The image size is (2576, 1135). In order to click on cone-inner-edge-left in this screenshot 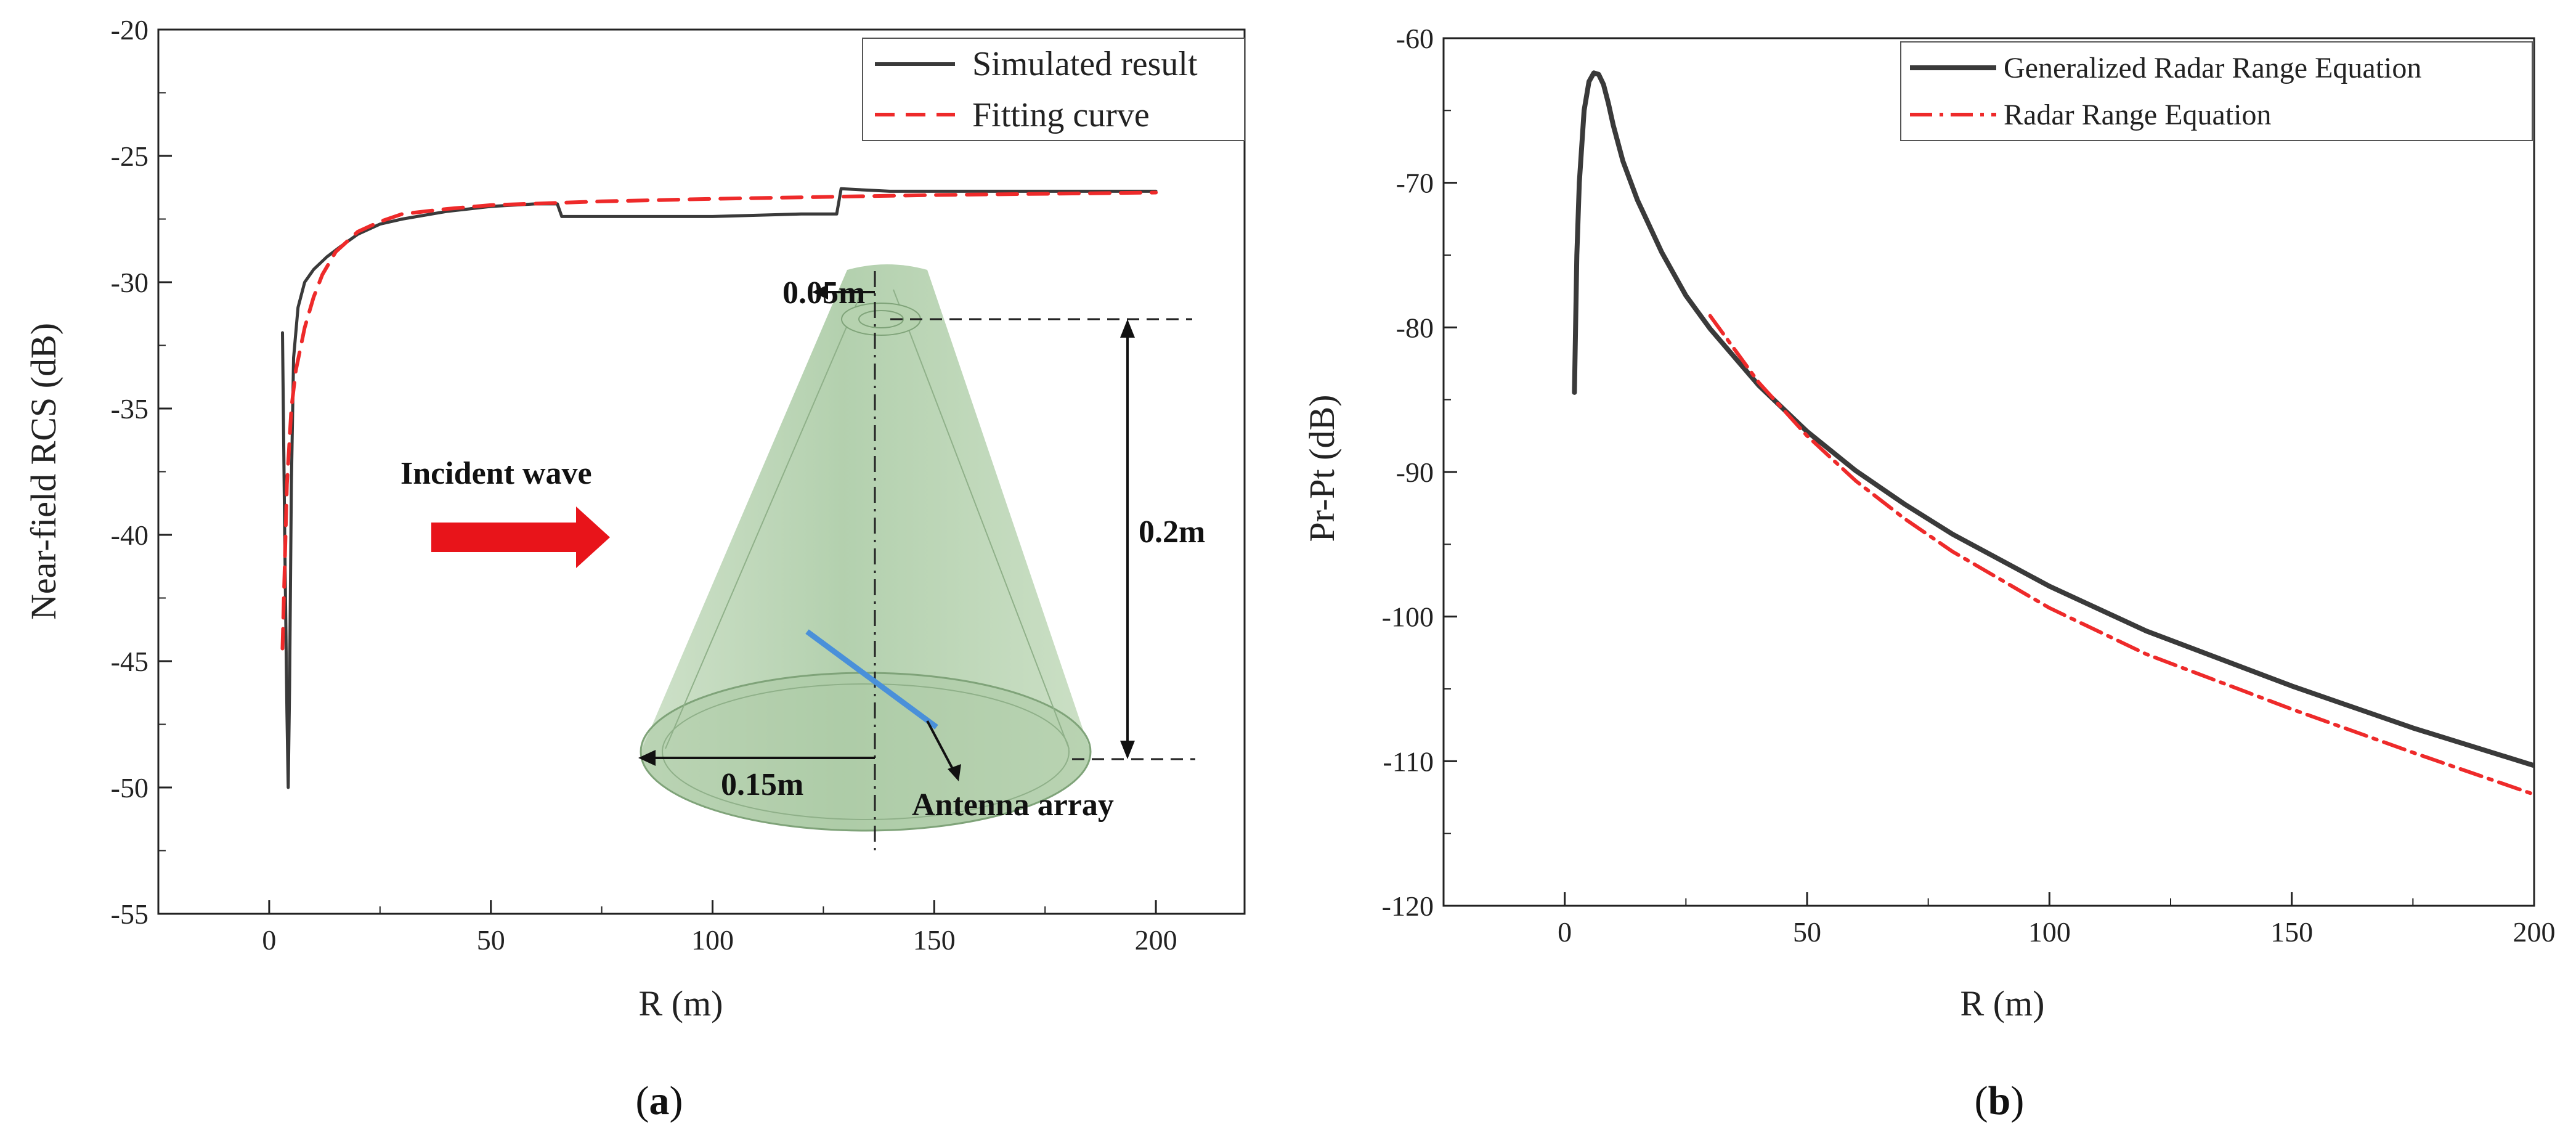, I will do `click(764, 519)`.